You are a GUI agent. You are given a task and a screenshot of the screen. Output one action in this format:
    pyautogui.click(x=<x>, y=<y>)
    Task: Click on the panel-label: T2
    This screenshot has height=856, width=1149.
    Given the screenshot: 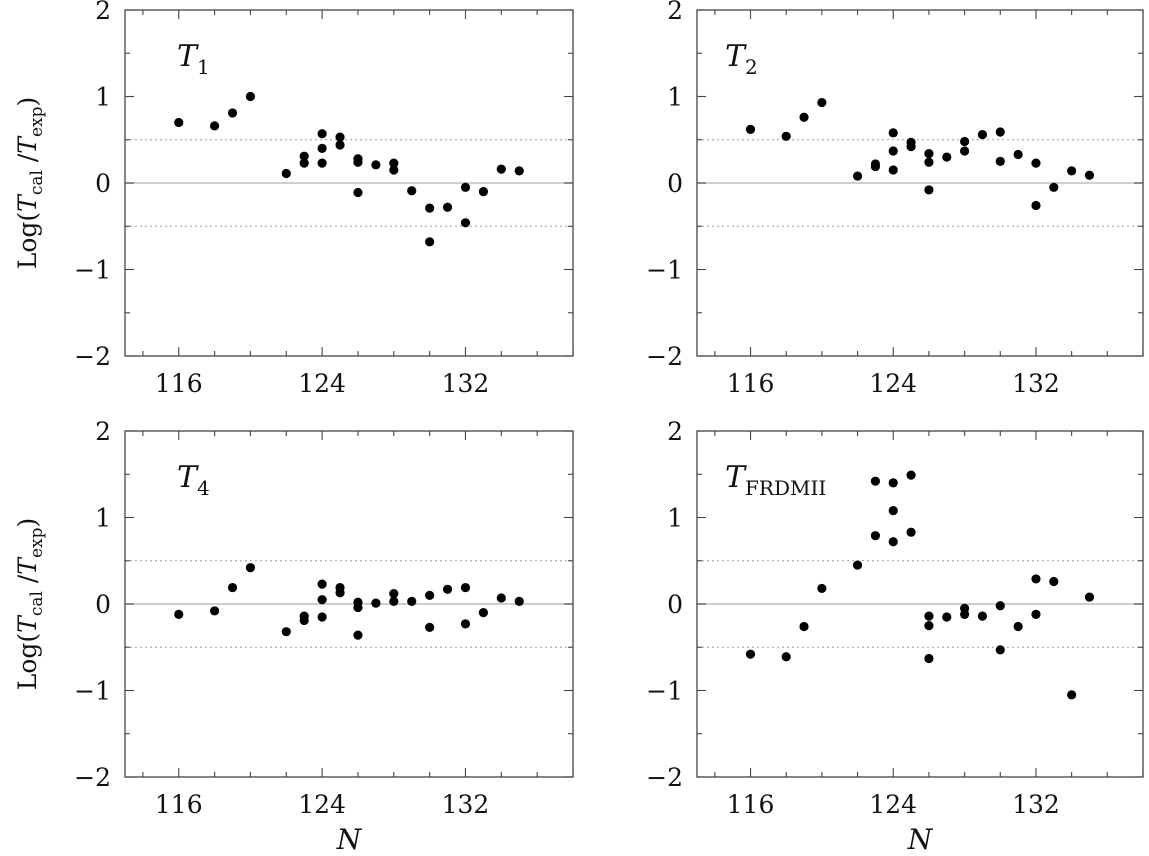 What is the action you would take?
    pyautogui.click(x=741, y=59)
    